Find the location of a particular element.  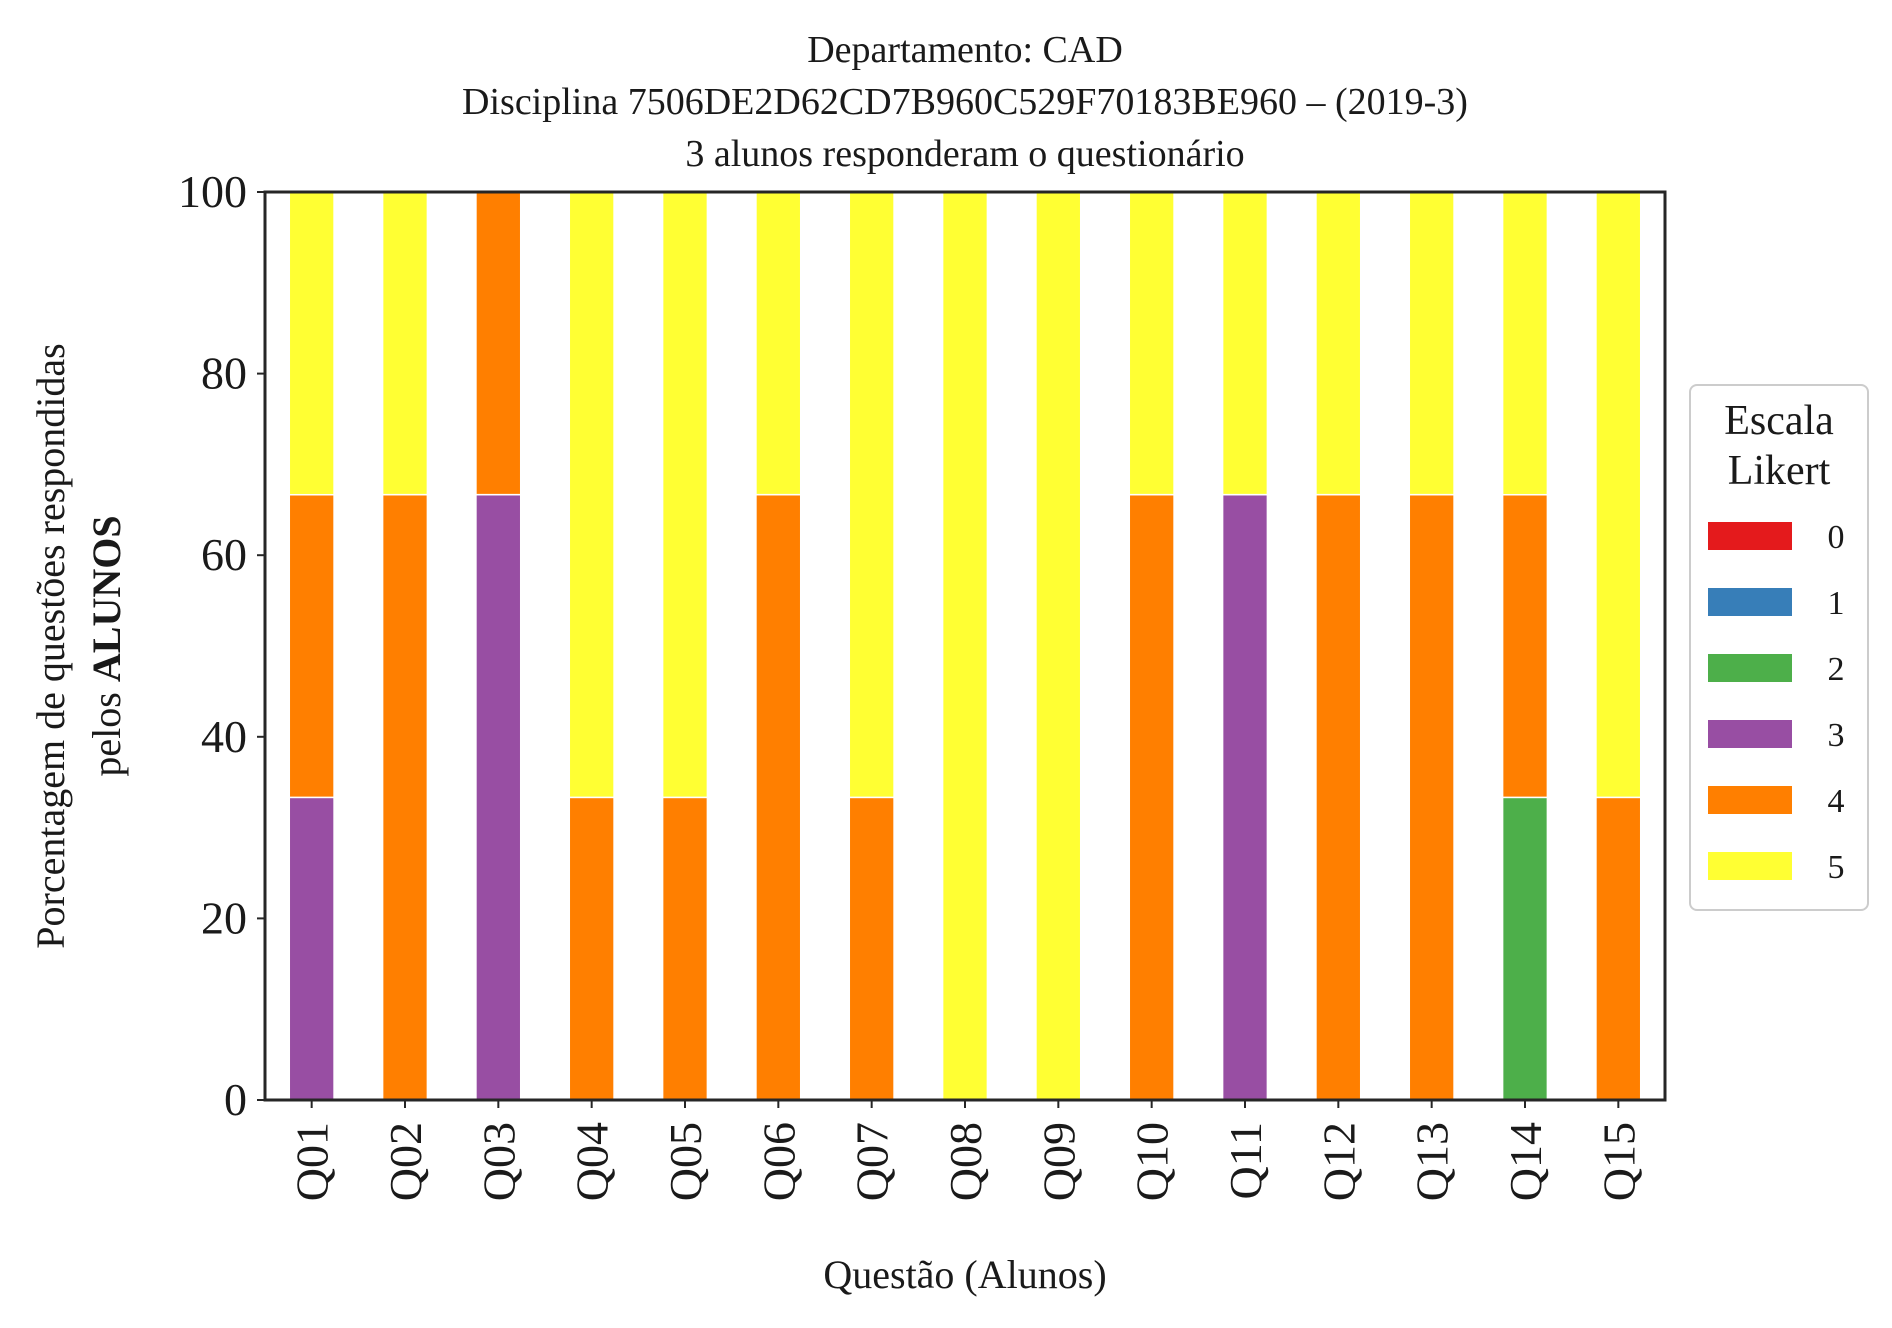

title-line-1: Departamento: CAD is located at coordinates (965, 50).